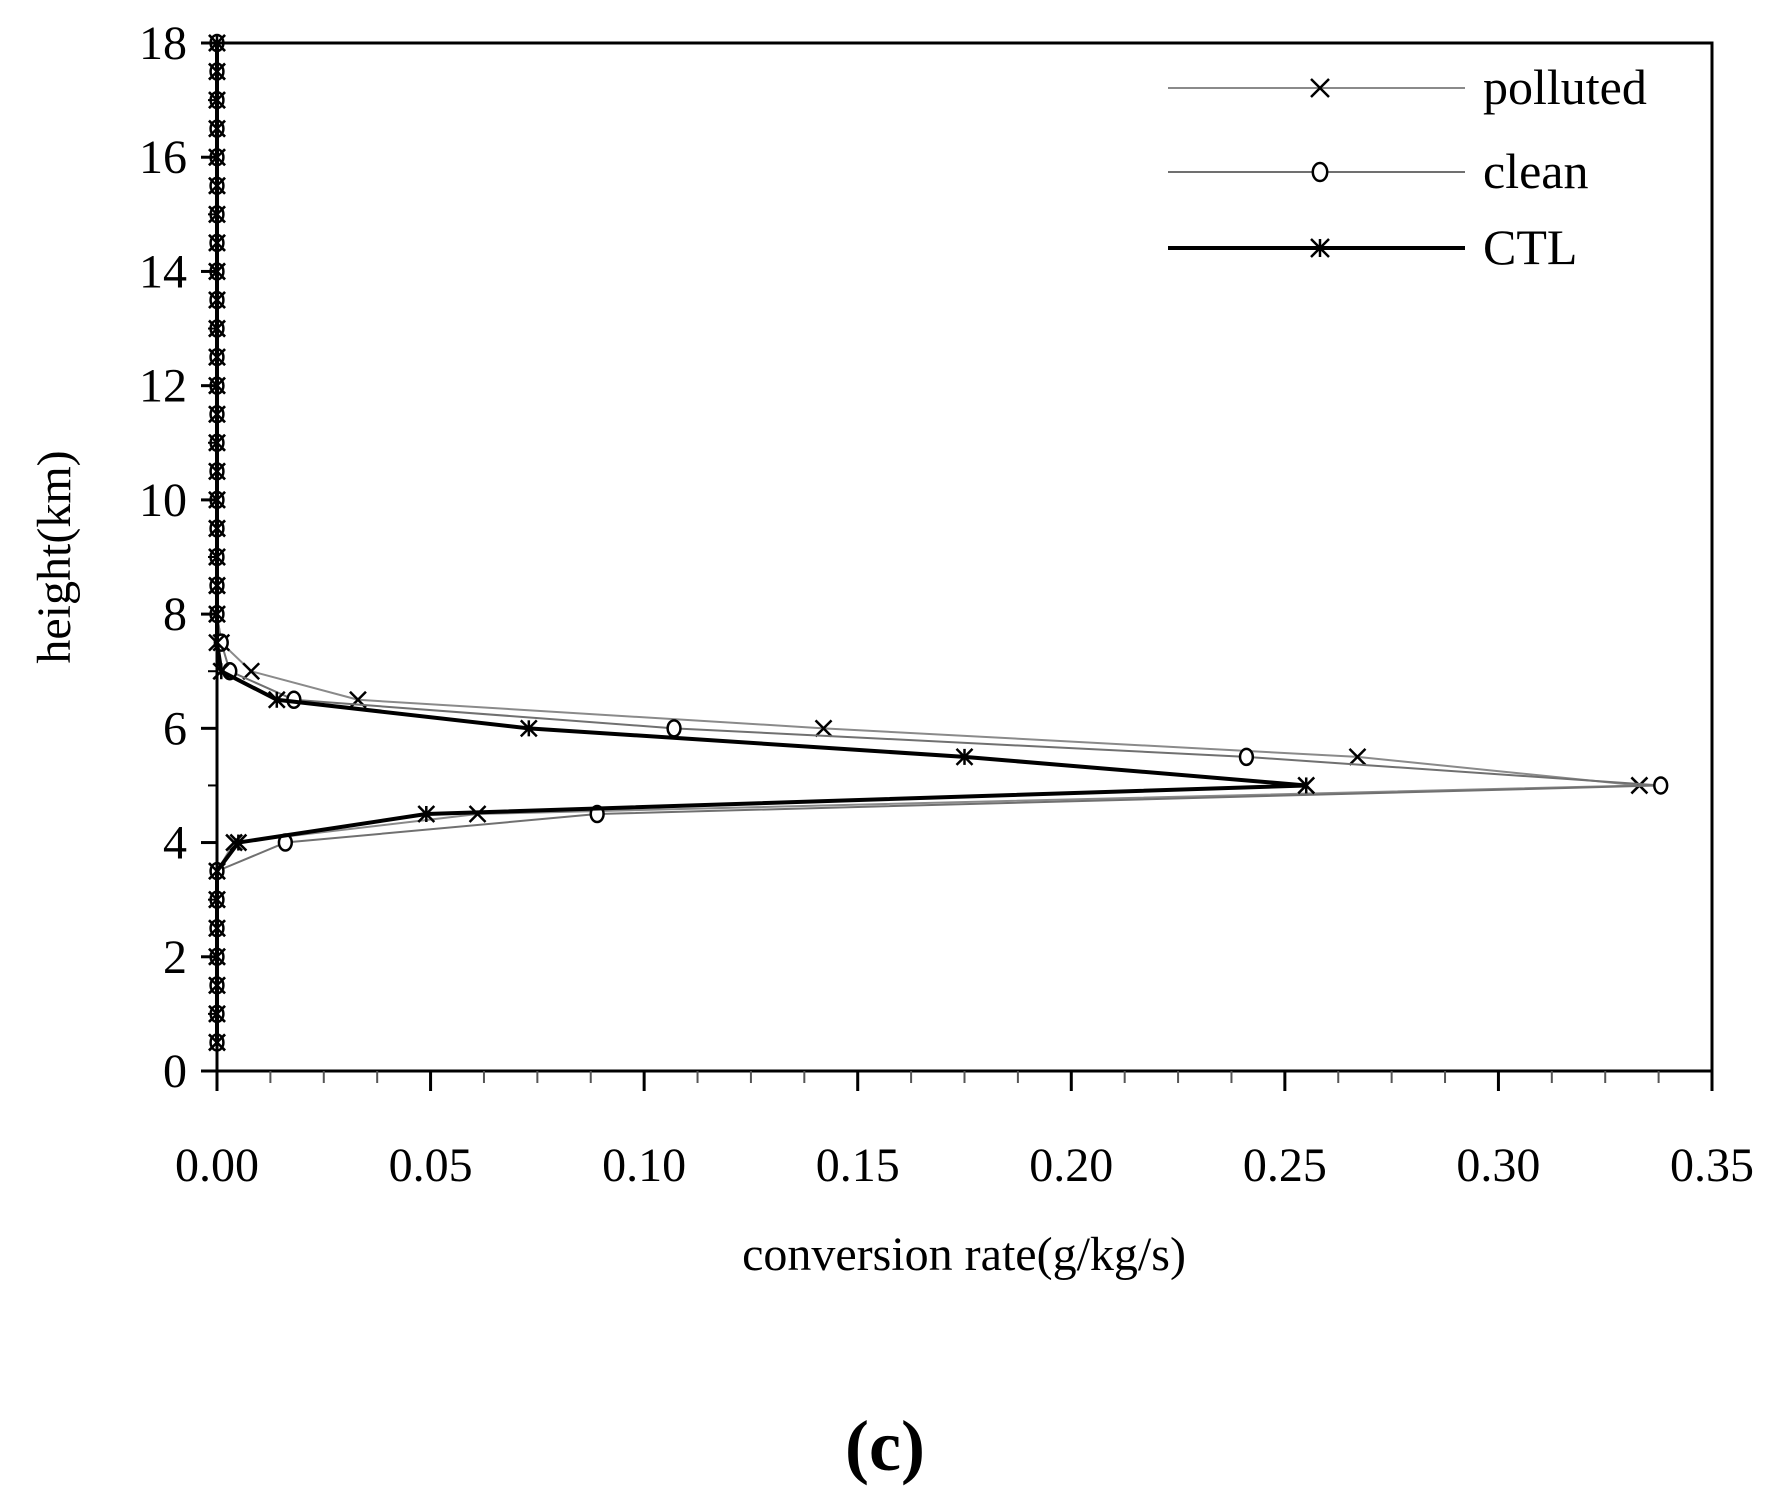 Image resolution: width=1771 pixels, height=1509 pixels. Describe the element at coordinates (1372, 247) in the screenshot. I see `legend-item-ctl: CTL` at that location.